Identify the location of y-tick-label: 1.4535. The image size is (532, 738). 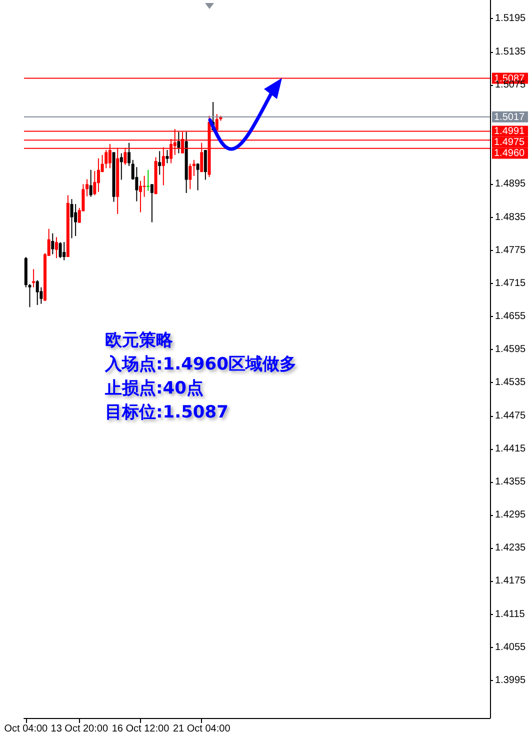
(510, 382).